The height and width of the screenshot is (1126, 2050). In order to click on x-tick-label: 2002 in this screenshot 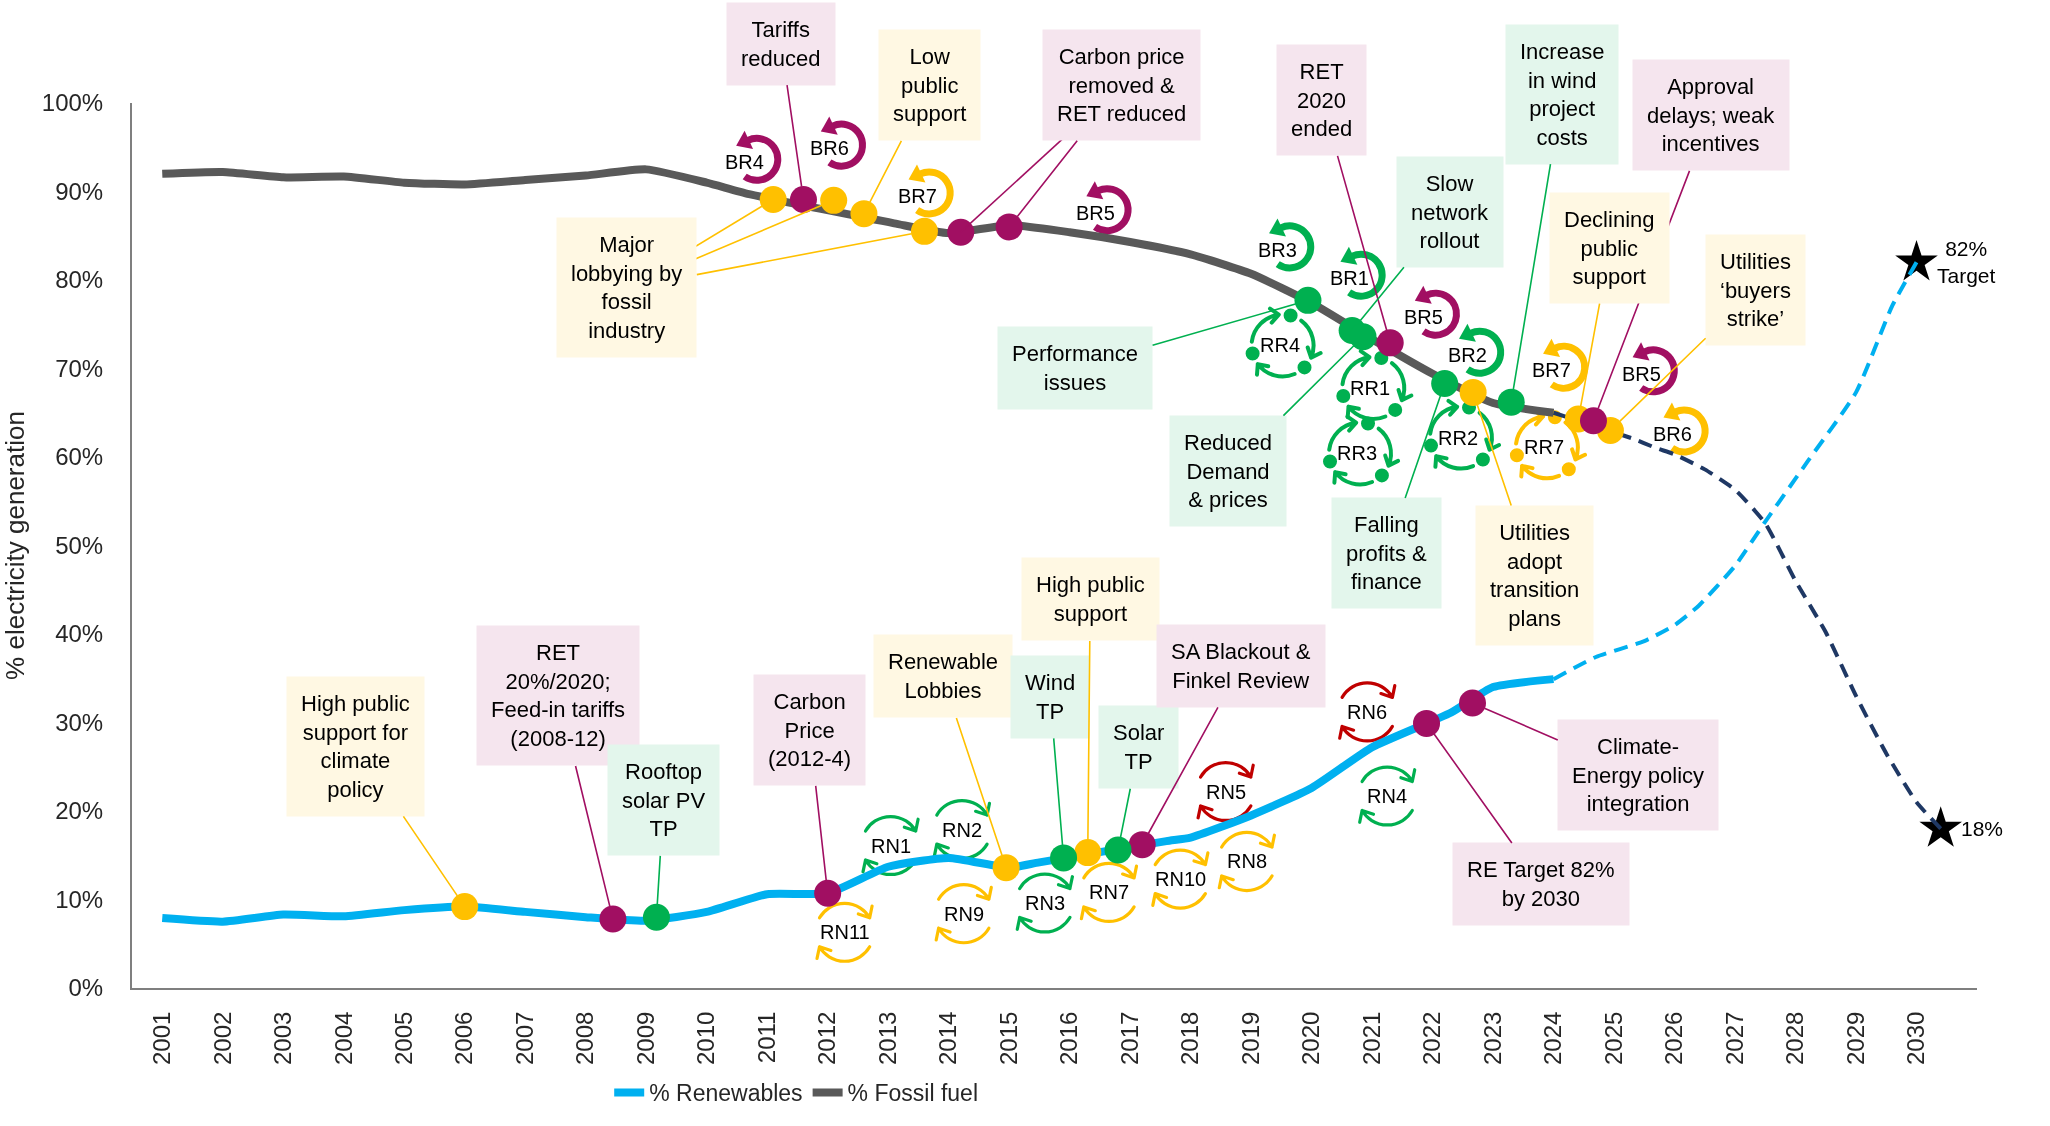, I will do `click(222, 1038)`.